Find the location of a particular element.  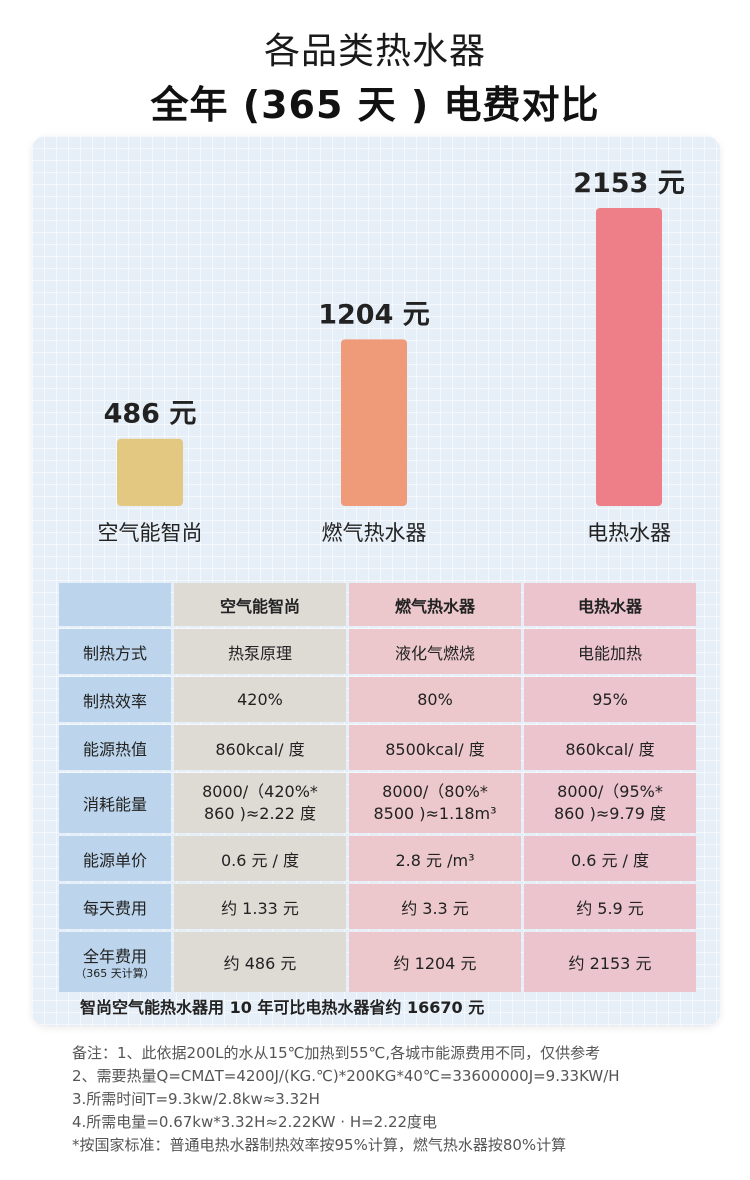

table-cell: 约 2153 元 is located at coordinates (610, 962).